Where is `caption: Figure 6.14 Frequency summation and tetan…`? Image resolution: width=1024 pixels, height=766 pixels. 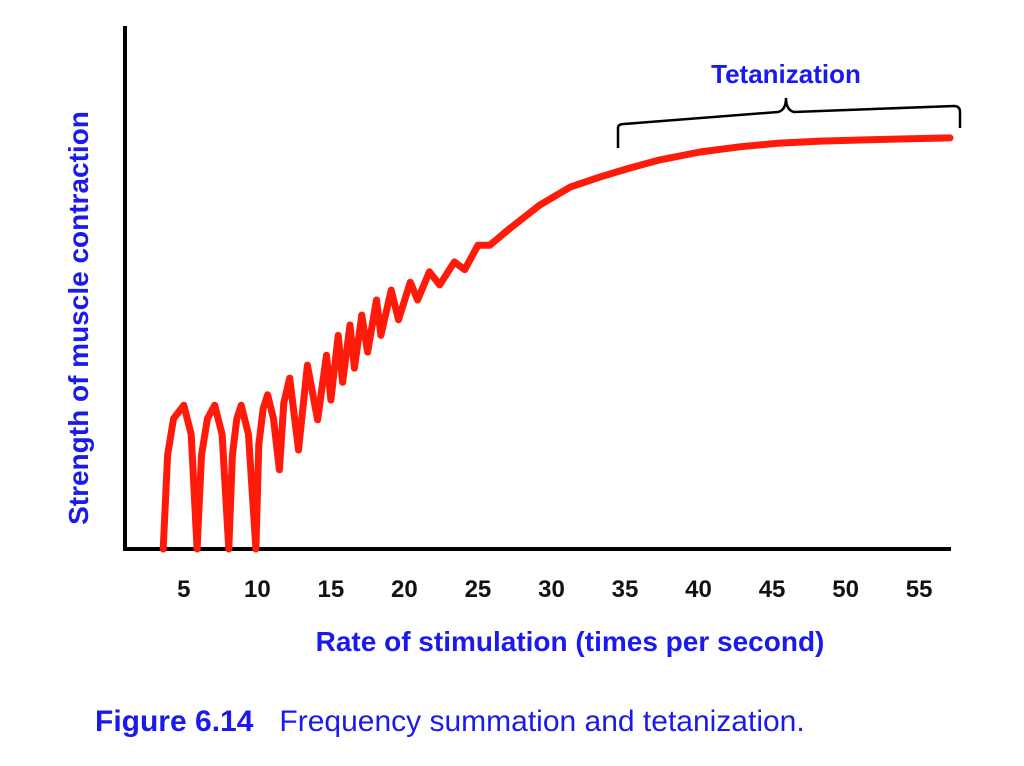 caption: Figure 6.14 Frequency summation and tetan… is located at coordinates (450, 721).